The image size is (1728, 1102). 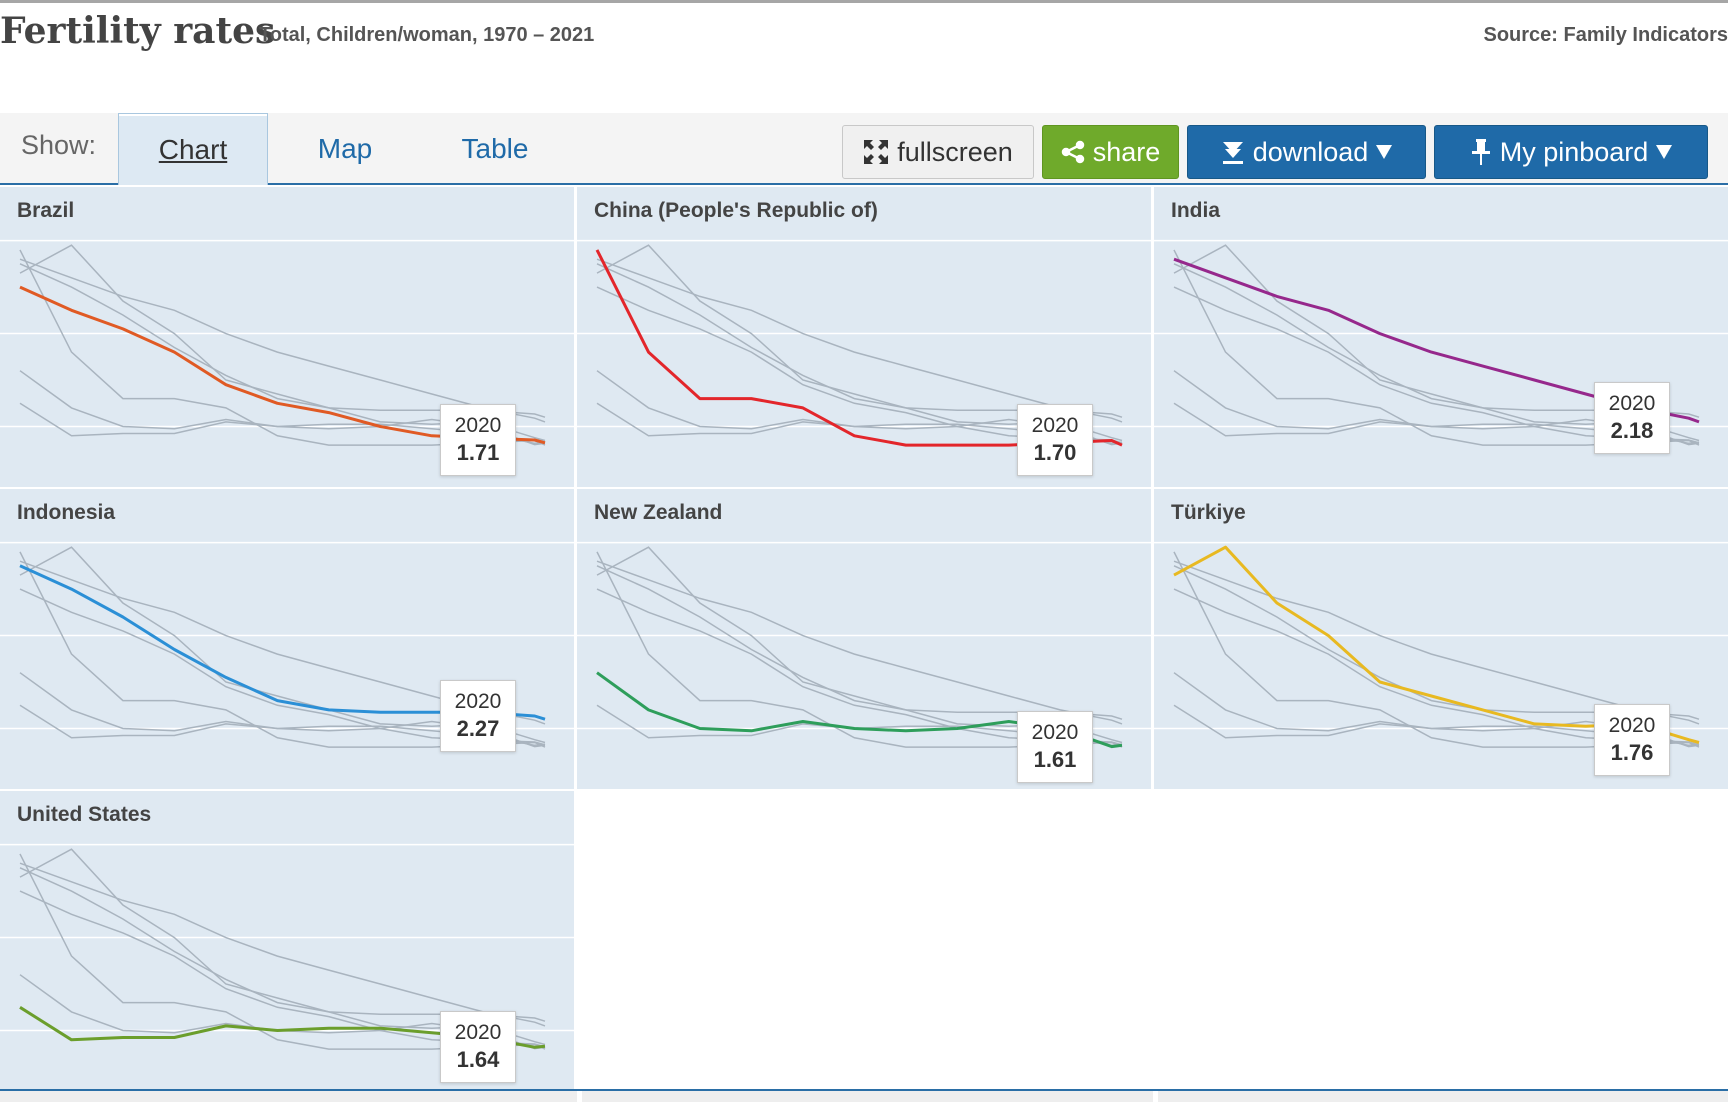 What do you see at coordinates (1605, 35) in the screenshot?
I see `source-label: Source: Family Indicators` at bounding box center [1605, 35].